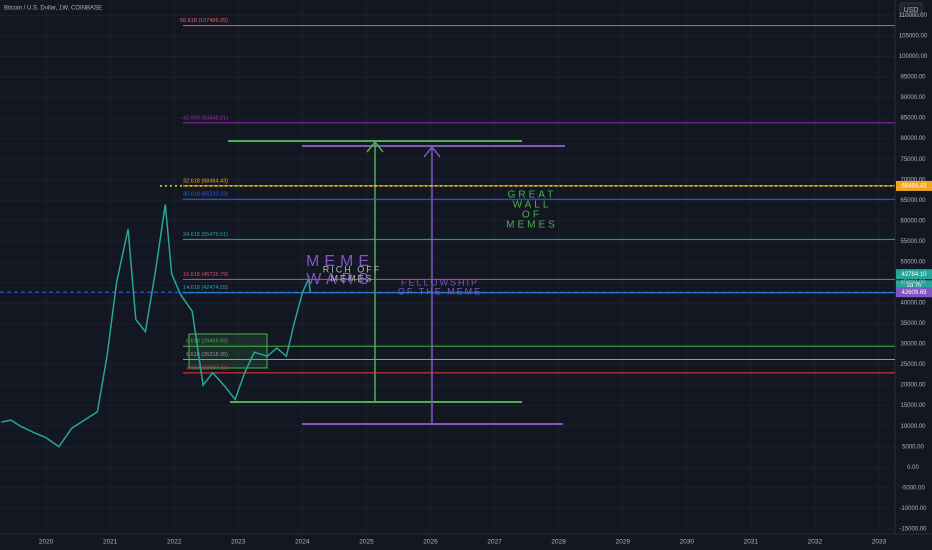 The image size is (932, 550). I want to click on fib-label: 24.618 (55479.51), so click(205, 235).